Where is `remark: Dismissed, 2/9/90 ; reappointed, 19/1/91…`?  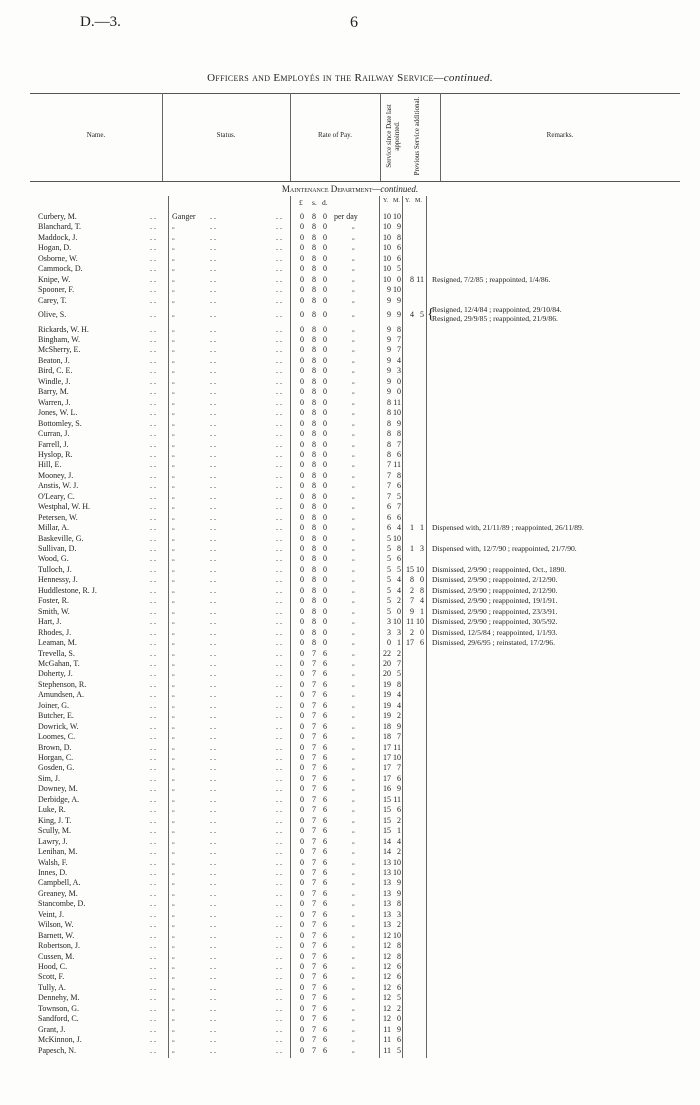
remark: Dismissed, 2/9/90 ; reappointed, 19/1/91… is located at coordinates (495, 601).